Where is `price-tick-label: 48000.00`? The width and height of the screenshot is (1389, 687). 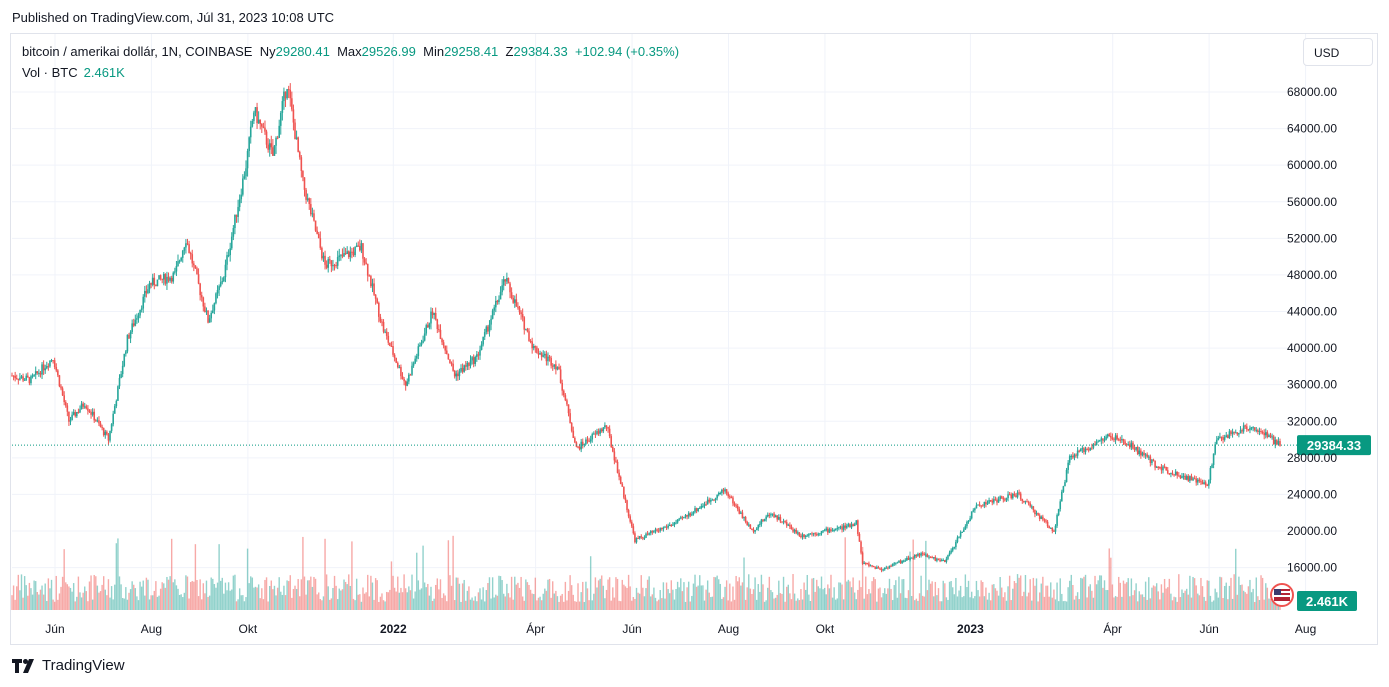
price-tick-label: 48000.00 is located at coordinates (1312, 275).